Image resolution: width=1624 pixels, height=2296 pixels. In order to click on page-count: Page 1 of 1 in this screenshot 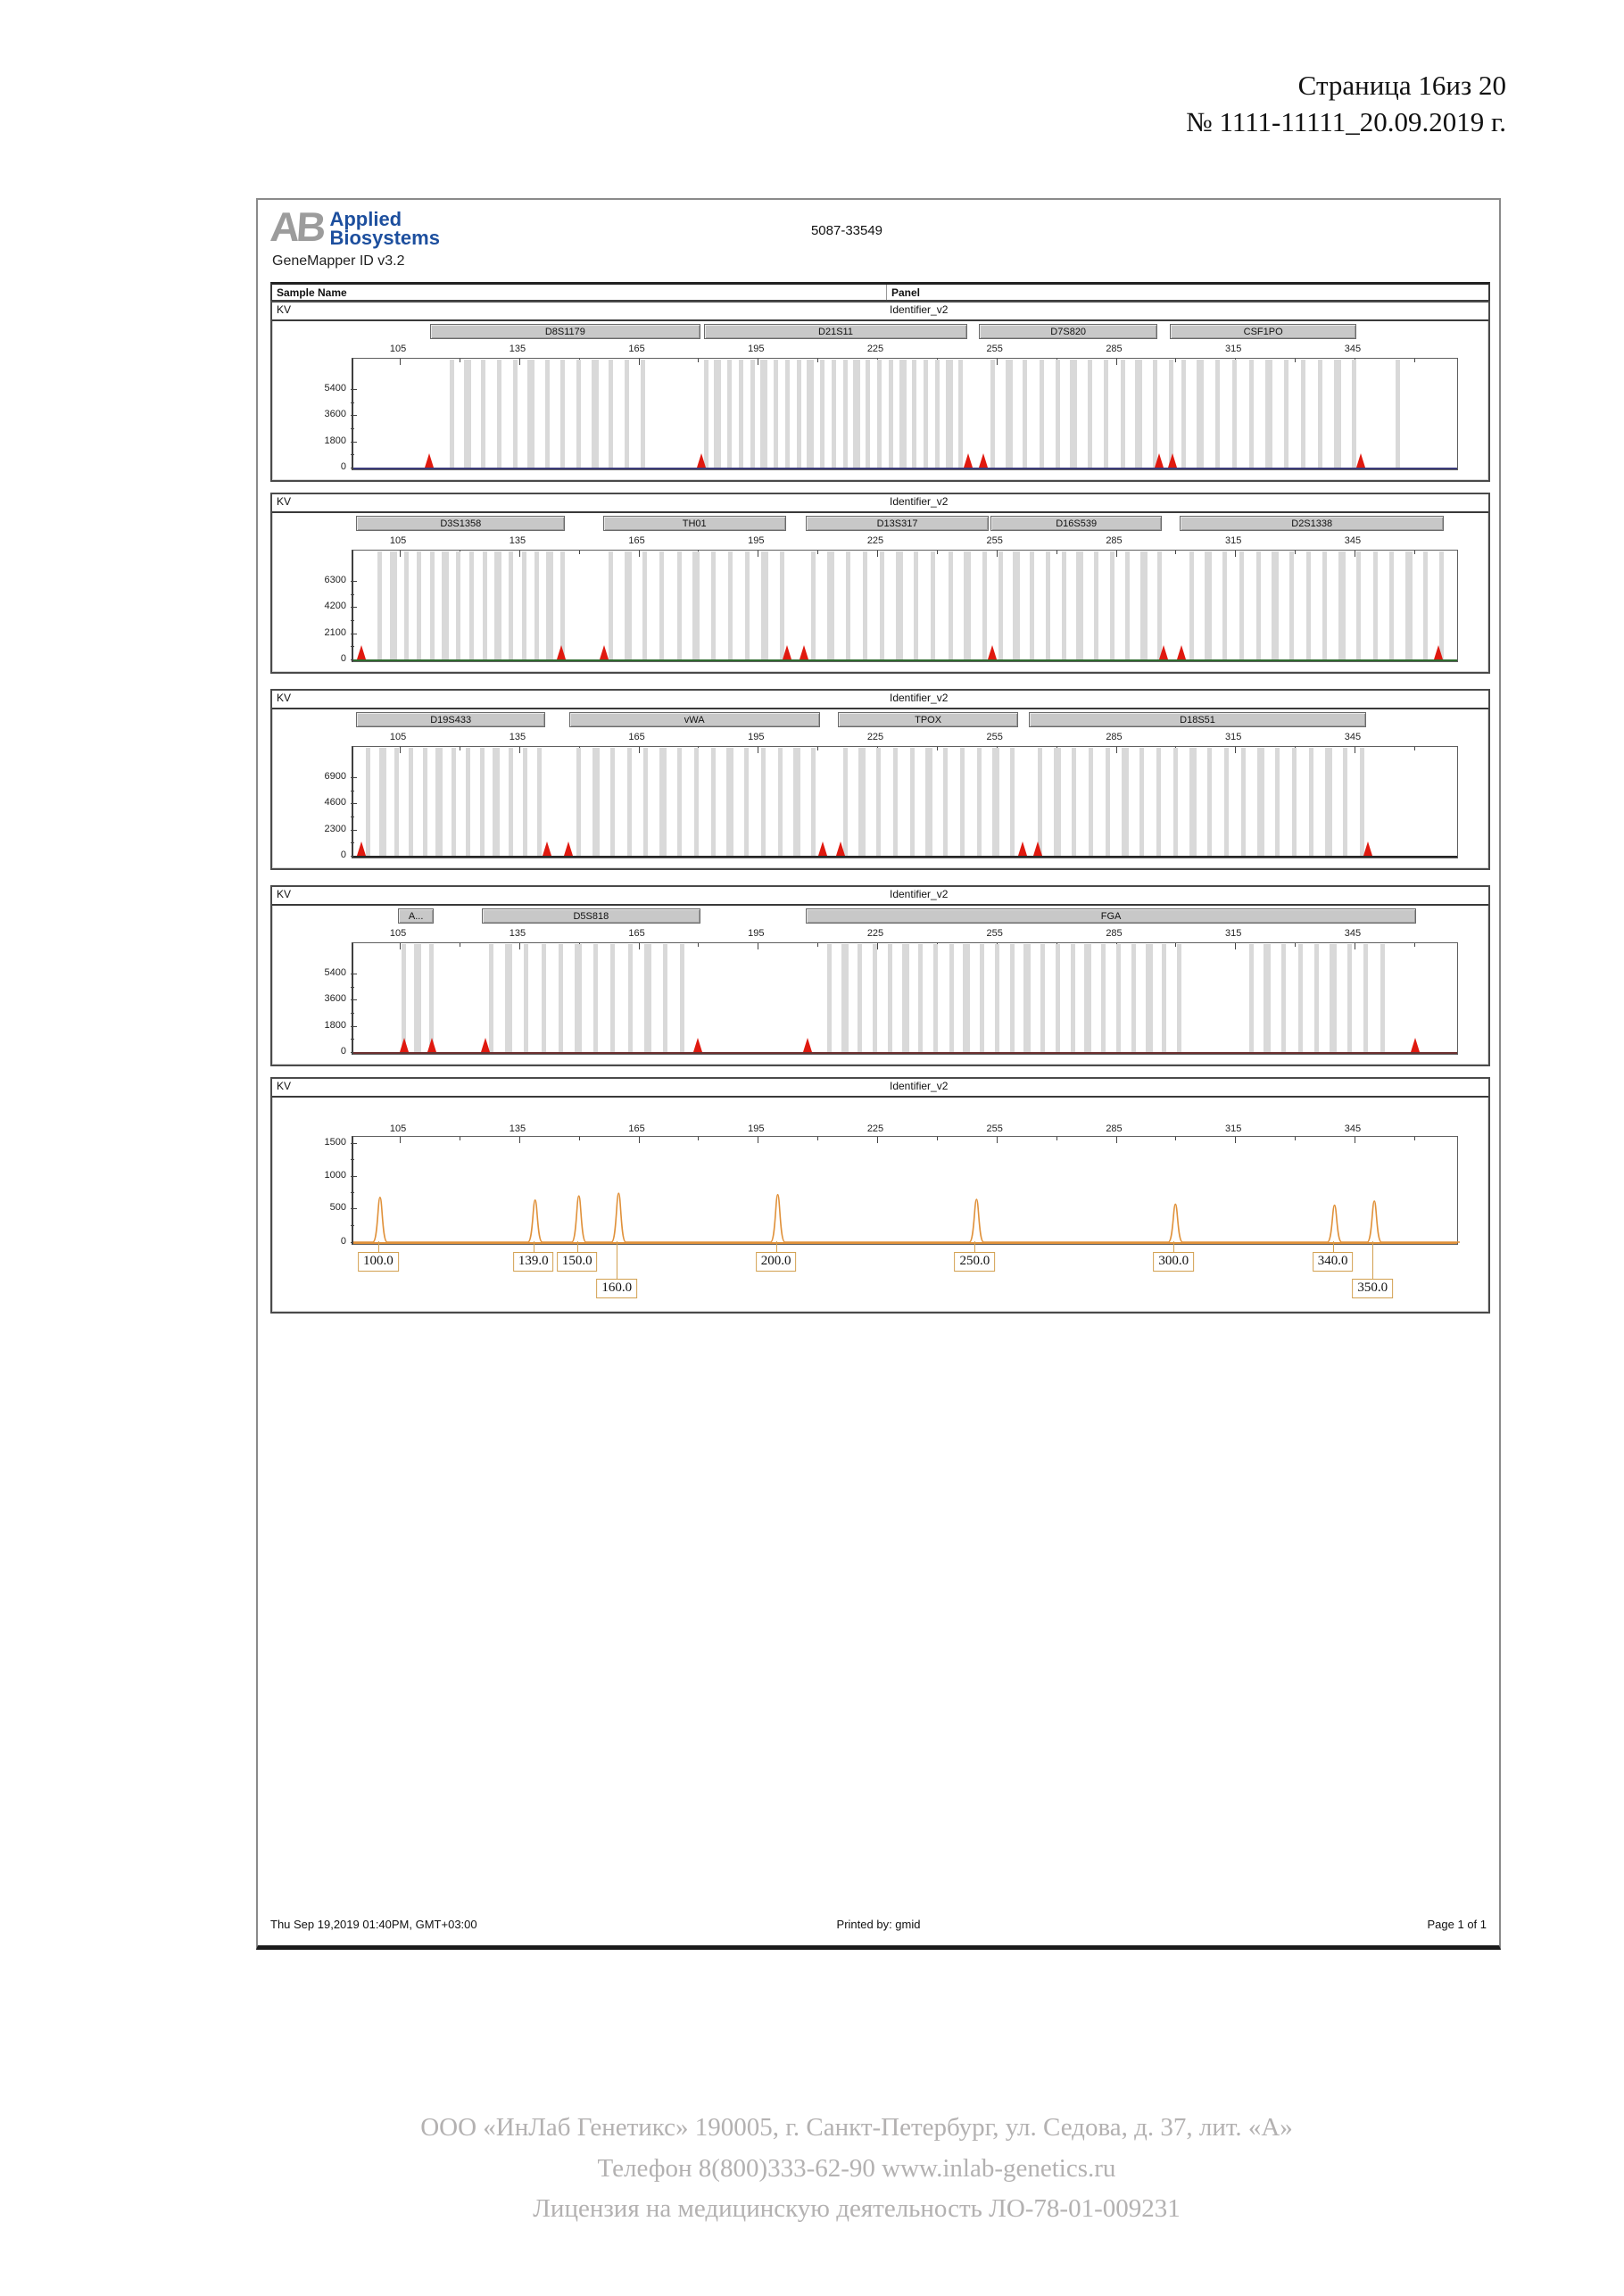, I will do `click(1457, 1924)`.